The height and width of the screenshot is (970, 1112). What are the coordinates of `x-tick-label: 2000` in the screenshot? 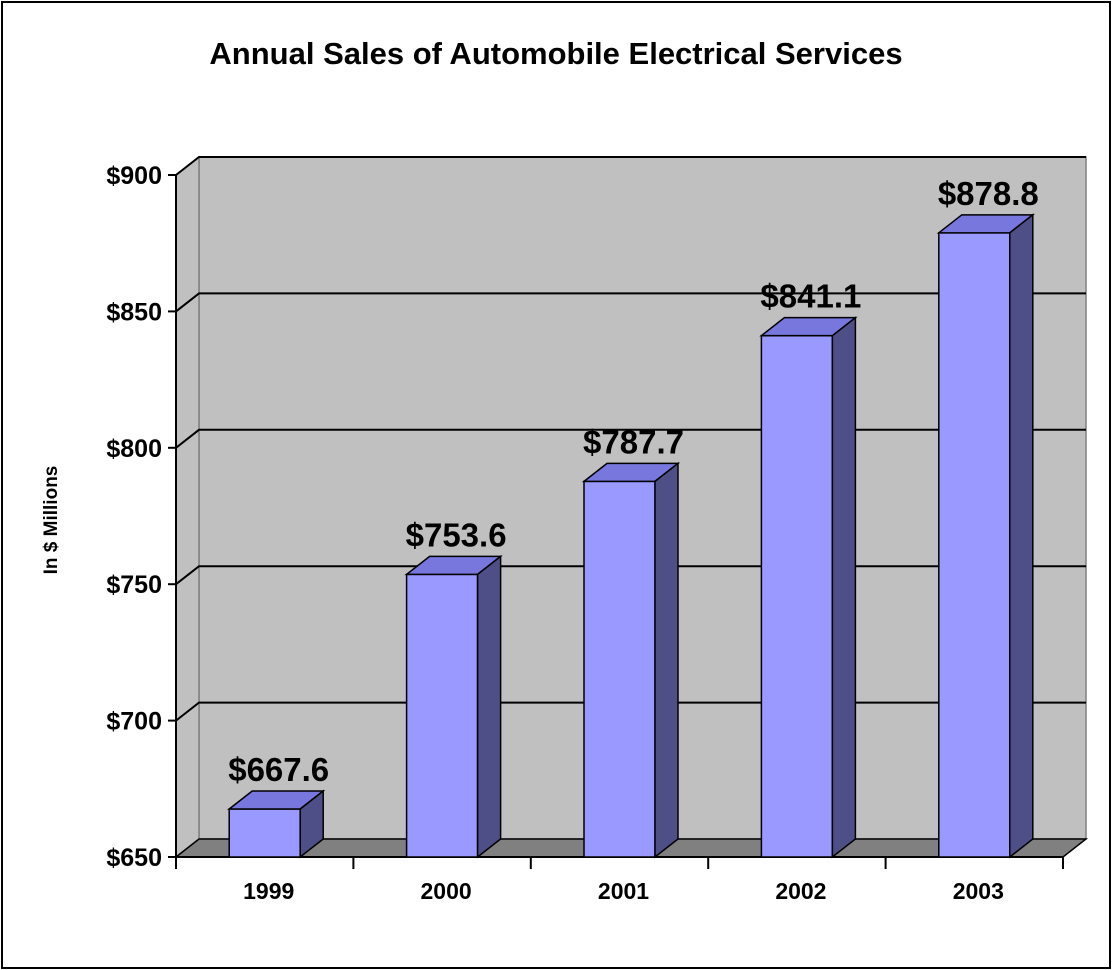 It's located at (446, 891).